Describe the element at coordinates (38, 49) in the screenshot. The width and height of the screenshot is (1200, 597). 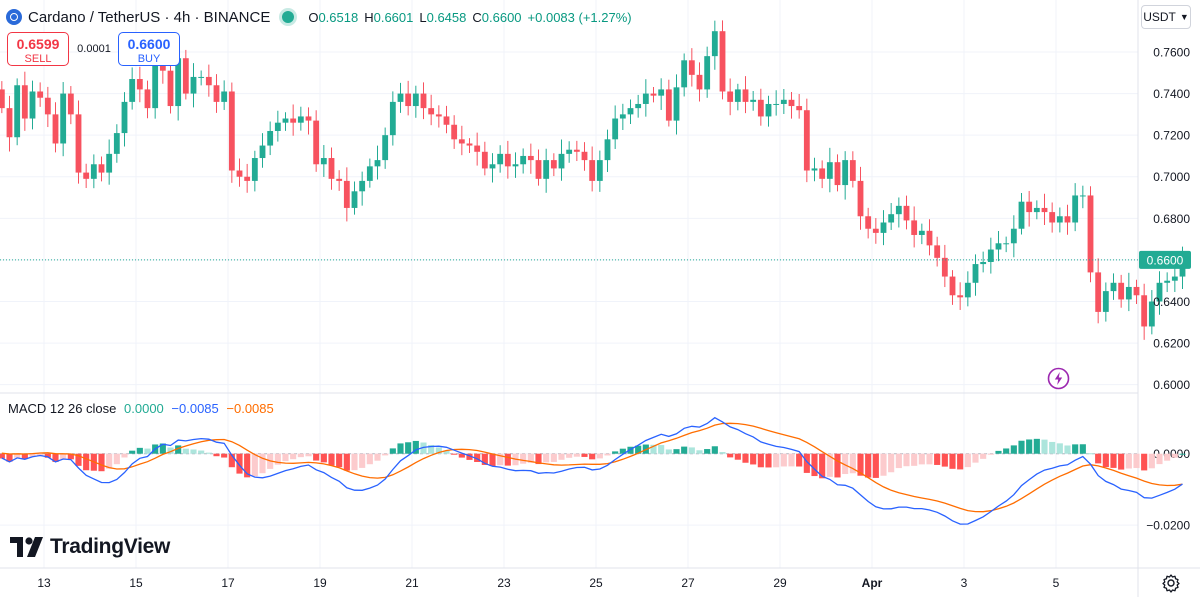
I see `sell-button: 0.6599 SELL` at that location.